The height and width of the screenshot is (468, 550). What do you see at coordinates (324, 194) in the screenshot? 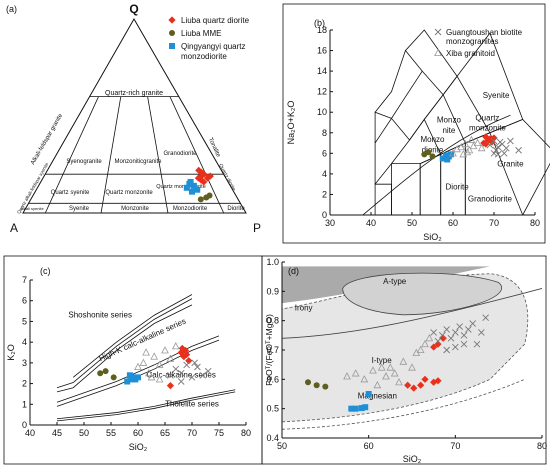
I see `y-tick-label: 2` at bounding box center [324, 194].